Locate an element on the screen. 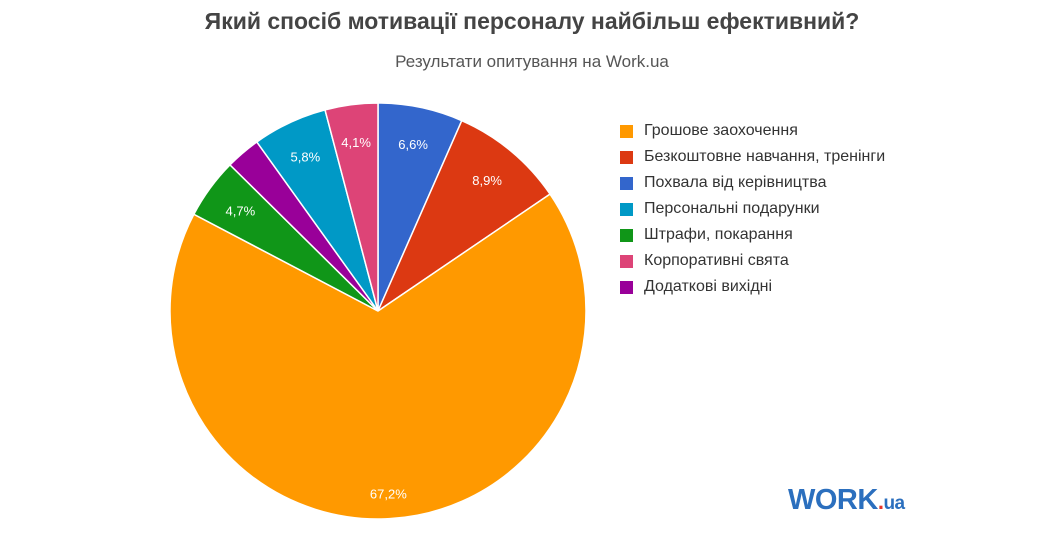  legend-item-6: Додаткові вихідні is located at coordinates (752, 287).